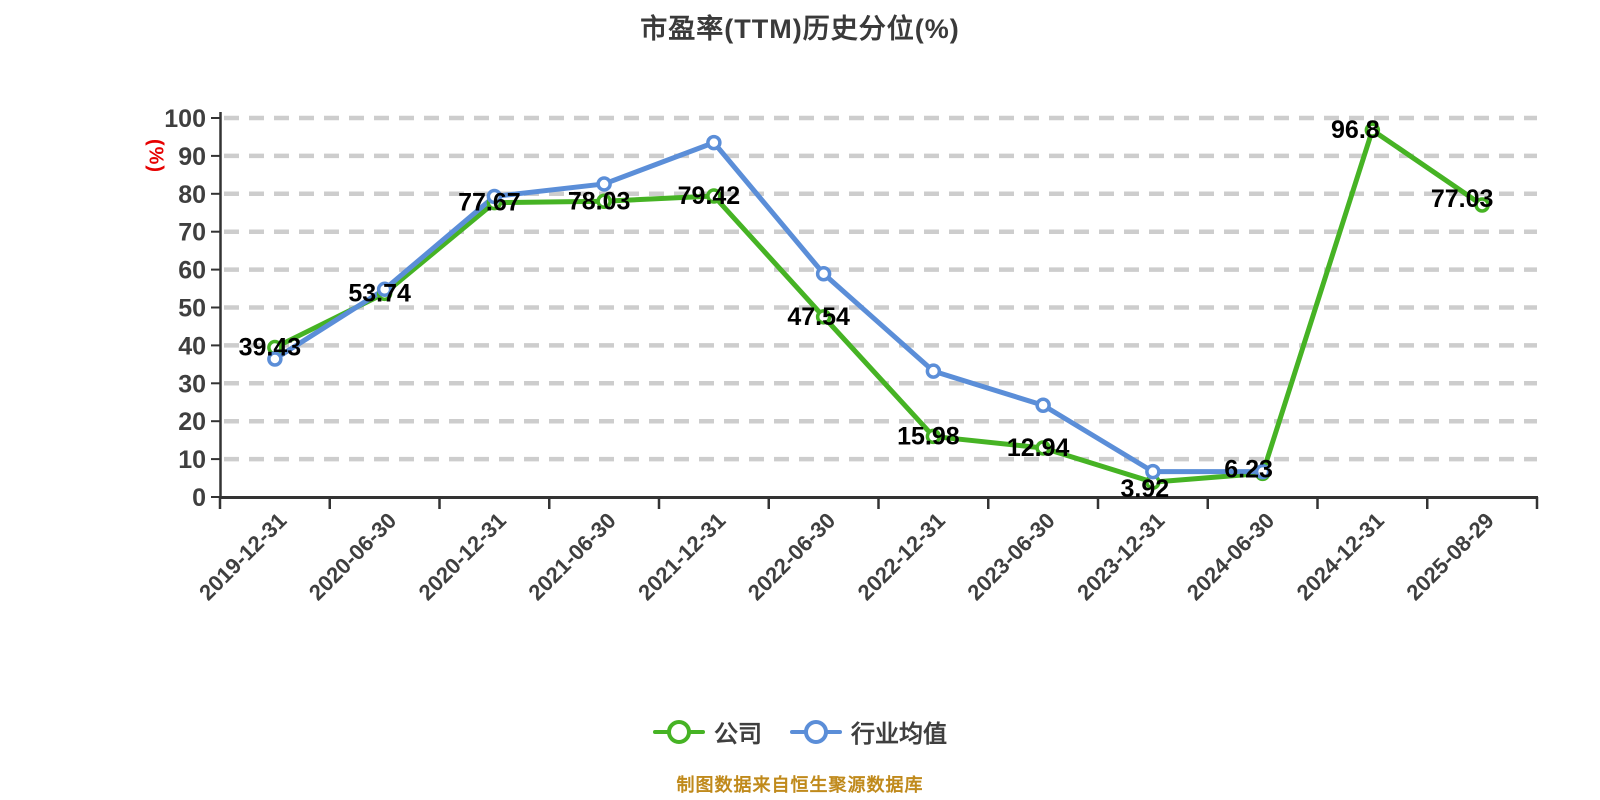 The height and width of the screenshot is (800, 1600). I want to click on data-label: 39.43, so click(270, 348).